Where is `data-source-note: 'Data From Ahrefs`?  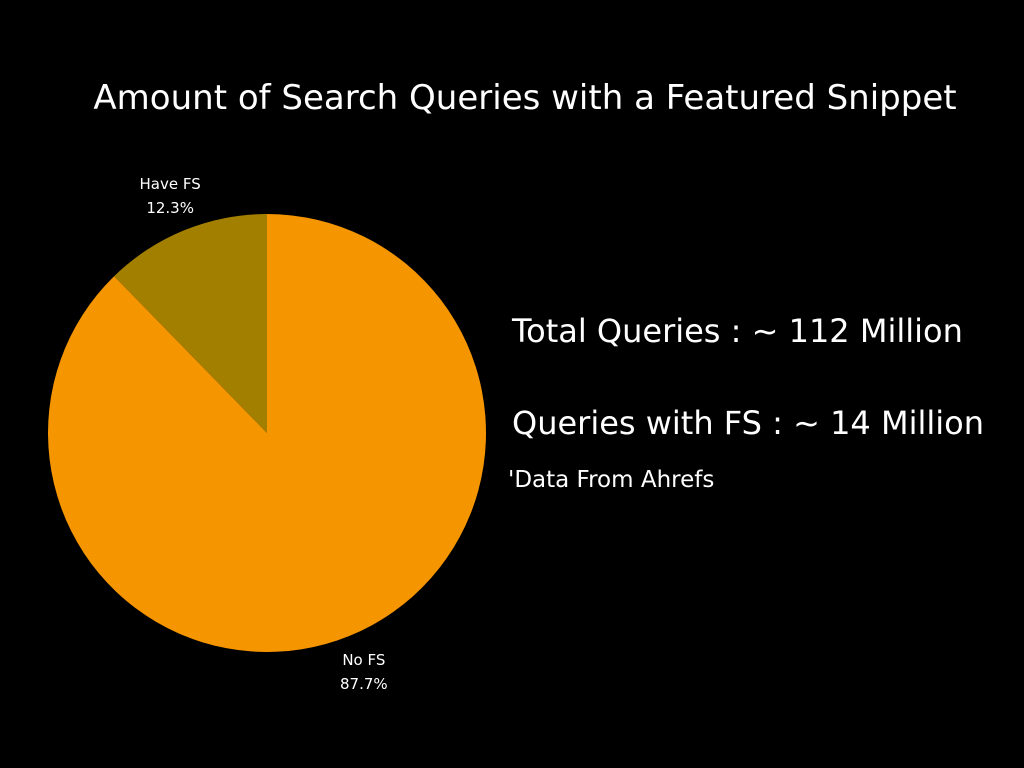
data-source-note: 'Data From Ahrefs is located at coordinates (611, 480).